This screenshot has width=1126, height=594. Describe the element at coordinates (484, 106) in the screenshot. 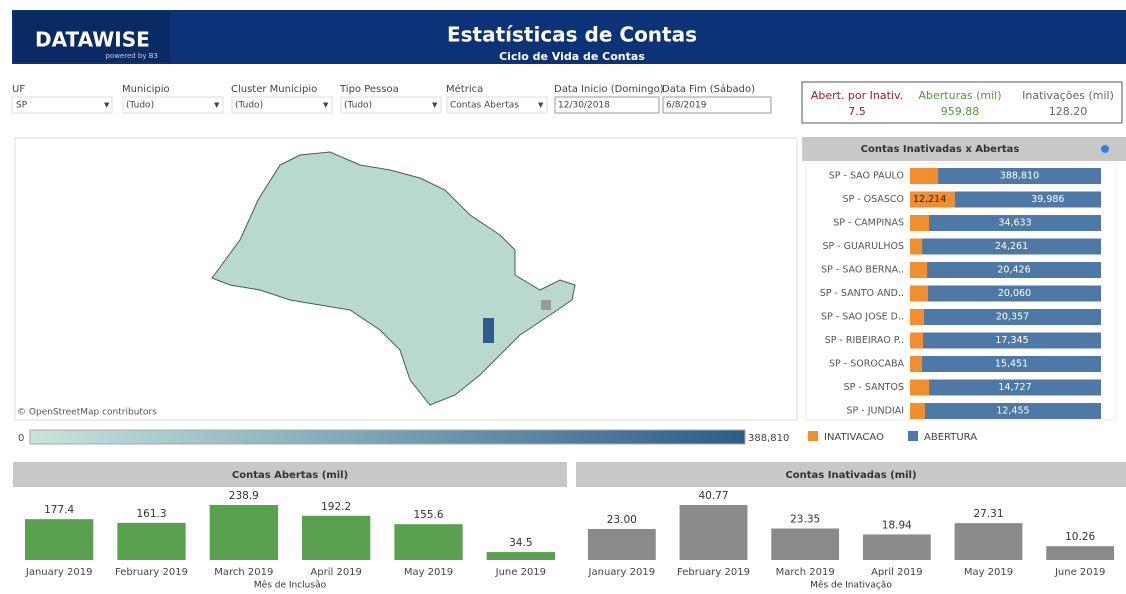

I see `filter-value: Contas Abertas` at that location.